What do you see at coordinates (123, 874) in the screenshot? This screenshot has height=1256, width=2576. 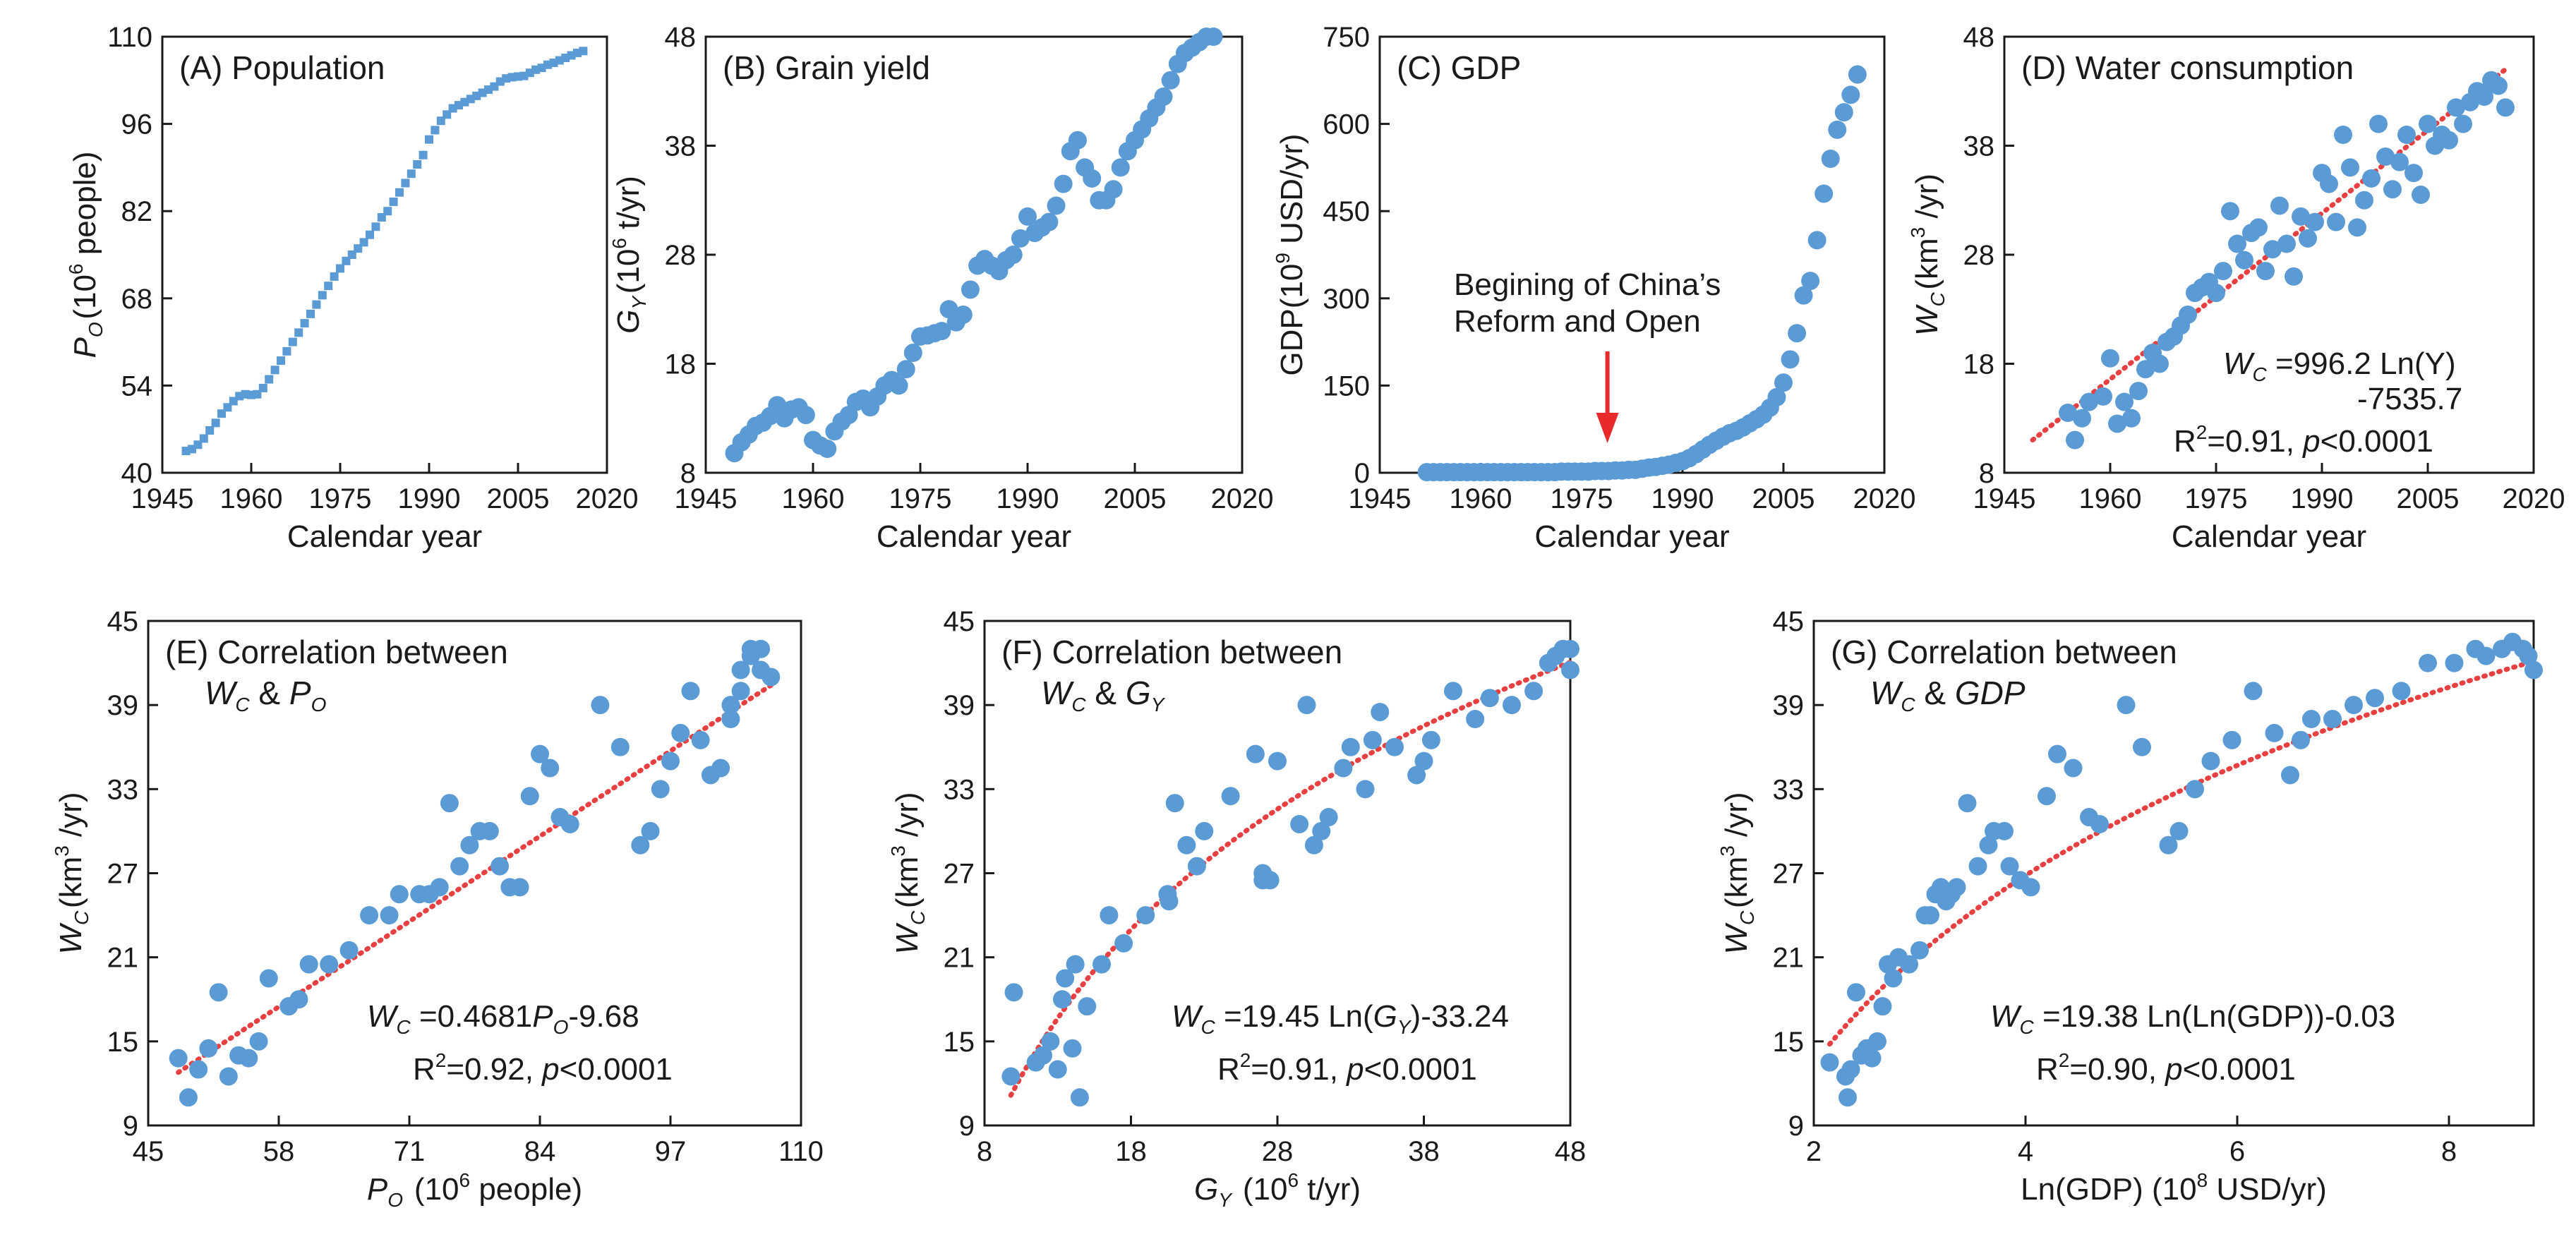 I see `y-tick-label: 27` at bounding box center [123, 874].